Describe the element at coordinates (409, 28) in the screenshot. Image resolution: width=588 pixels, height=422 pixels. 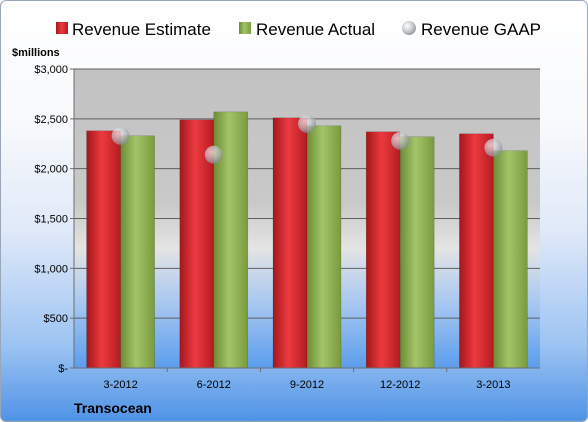
I see `legend-swatch-gaap` at that location.